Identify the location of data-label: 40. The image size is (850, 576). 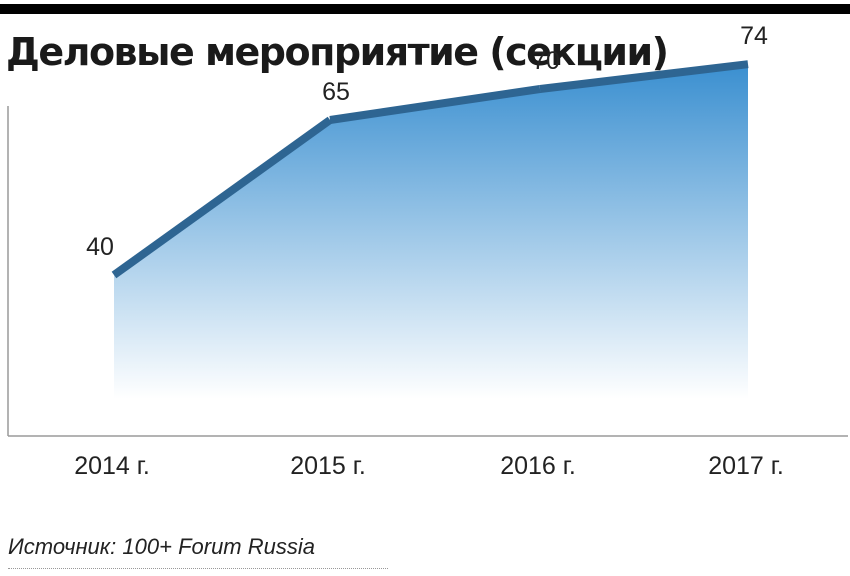
(100, 247).